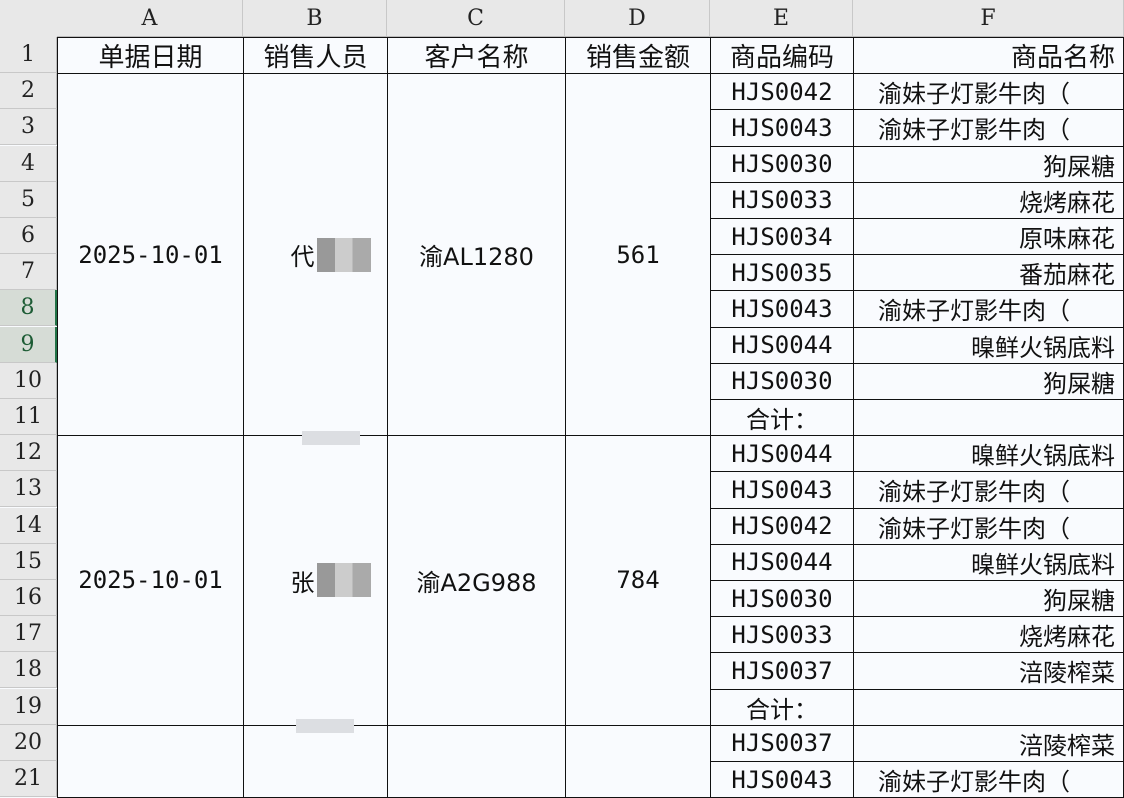  I want to click on merged-cell-salesperson: 张, so click(315, 580).